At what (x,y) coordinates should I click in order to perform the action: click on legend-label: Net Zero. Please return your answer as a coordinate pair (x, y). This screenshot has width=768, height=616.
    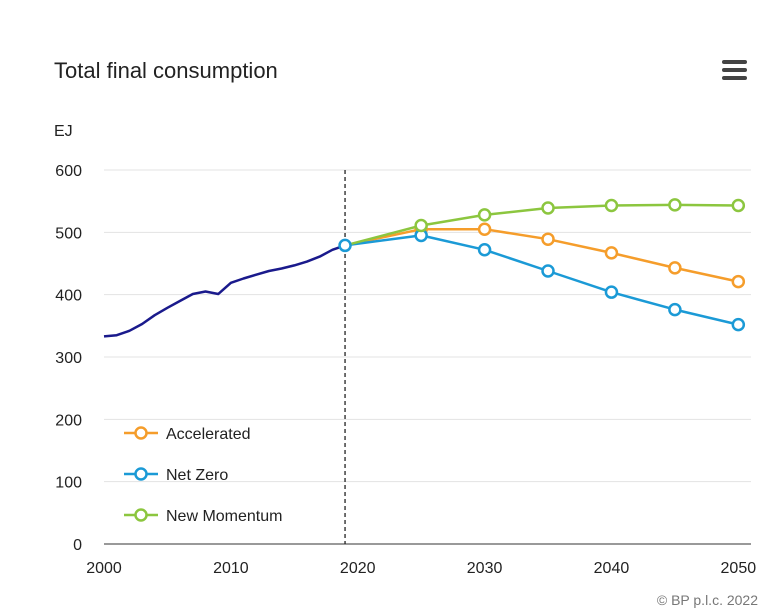
    Looking at the image, I should click on (197, 475).